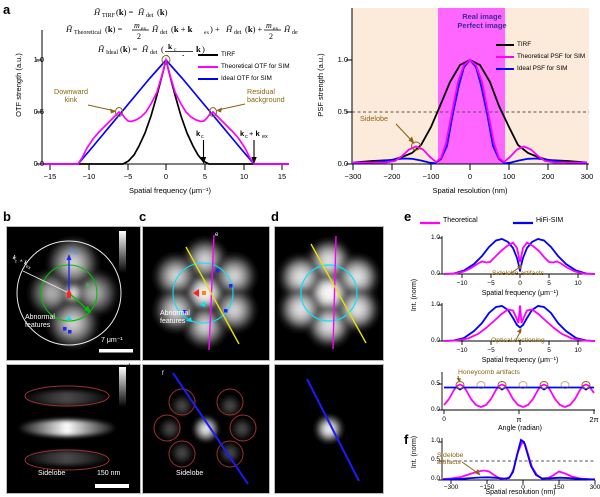  Describe the element at coordinates (435, 440) in the screenshot. I see `ytick-f-2: 1.0` at that location.